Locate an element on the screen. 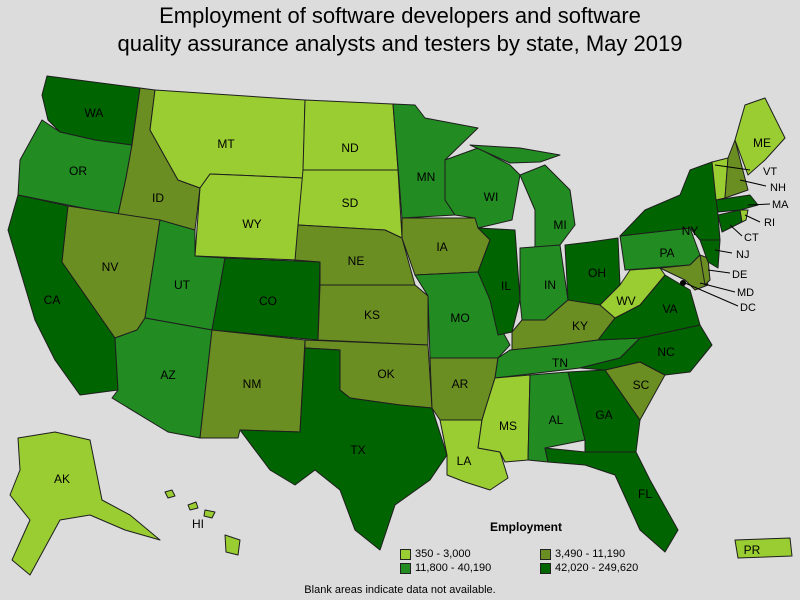 The height and width of the screenshot is (600, 800). state-ri is located at coordinates (744, 216).